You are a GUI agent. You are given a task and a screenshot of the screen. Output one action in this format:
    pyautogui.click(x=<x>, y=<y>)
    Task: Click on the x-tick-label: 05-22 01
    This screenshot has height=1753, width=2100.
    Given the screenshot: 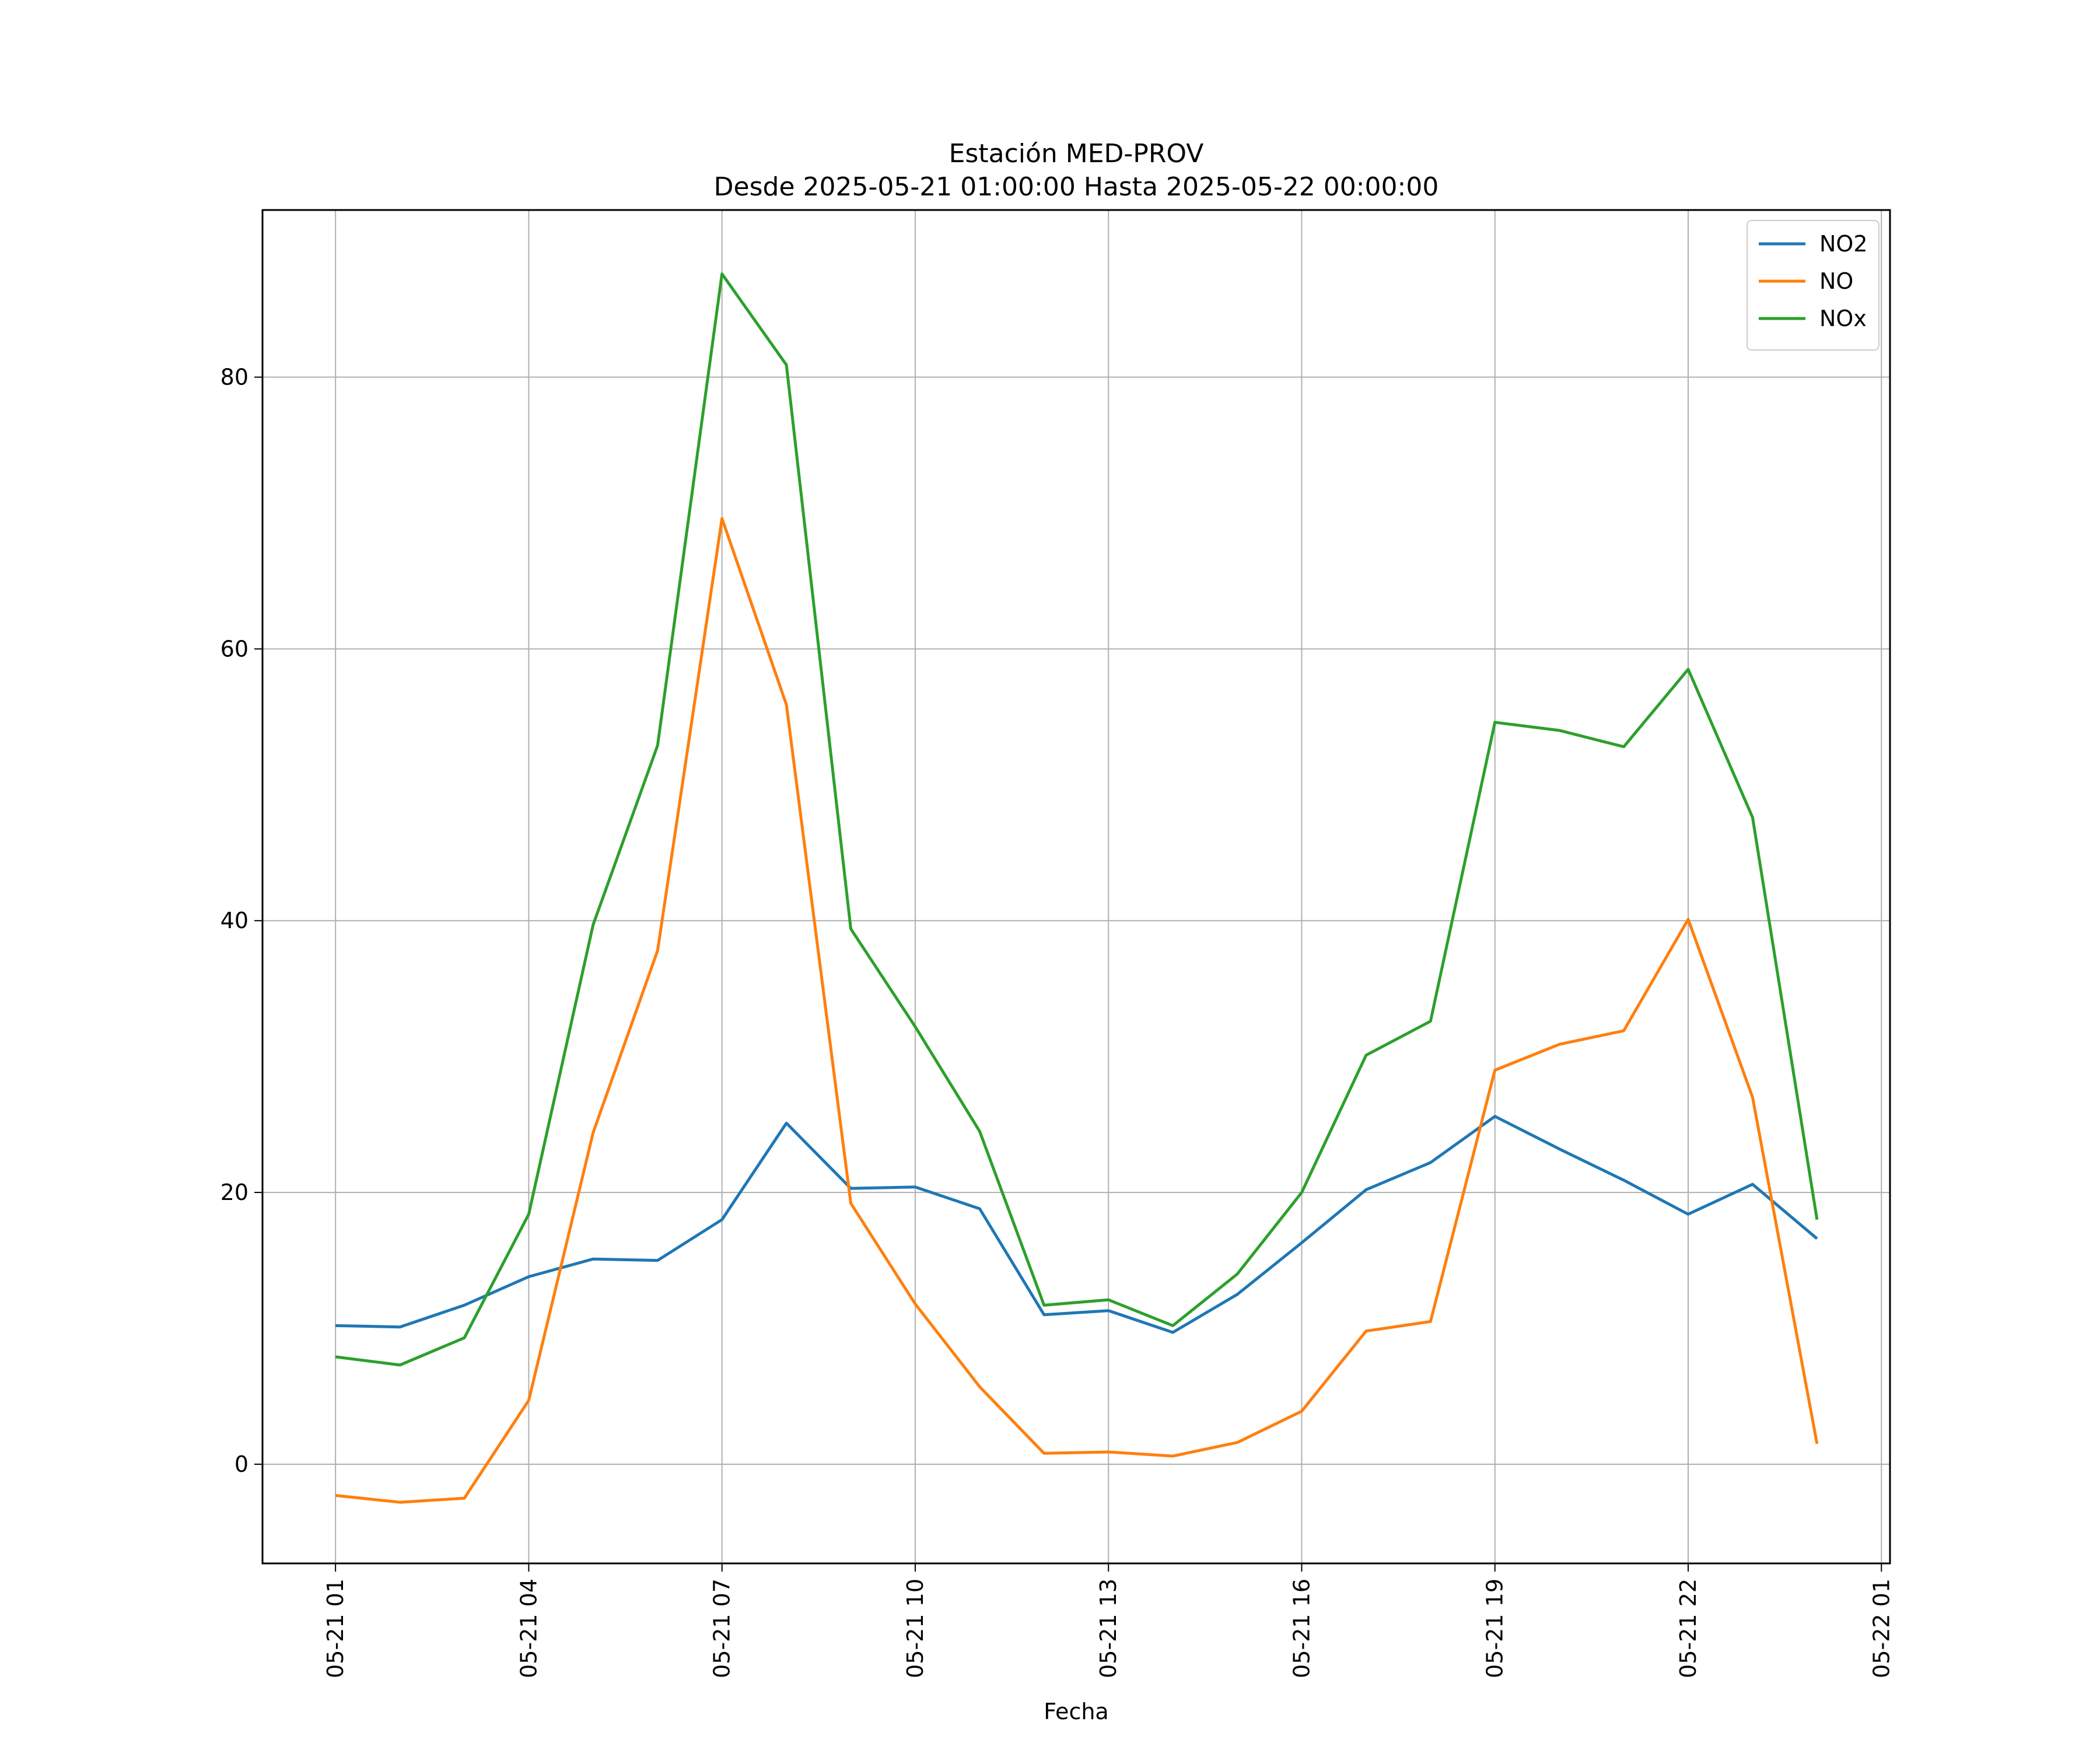 What is the action you would take?
    pyautogui.click(x=1881, y=1628)
    